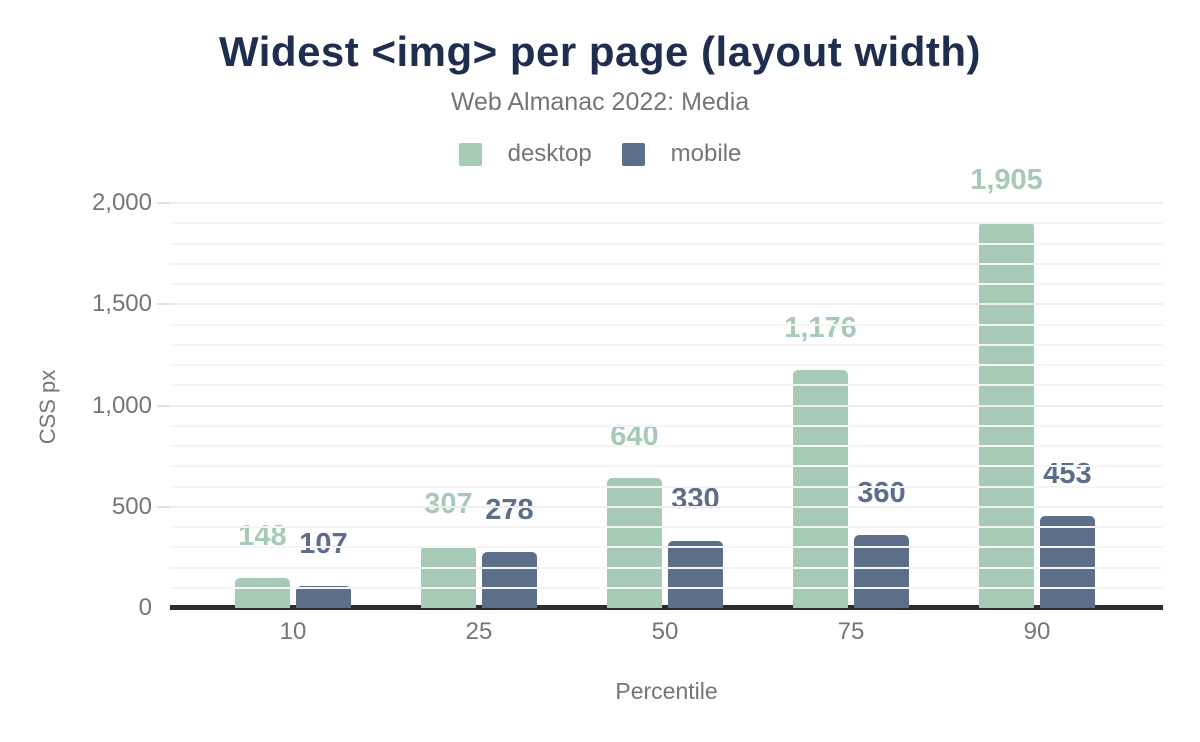  What do you see at coordinates (470, 154) in the screenshot?
I see `legend-swatch-desktop` at bounding box center [470, 154].